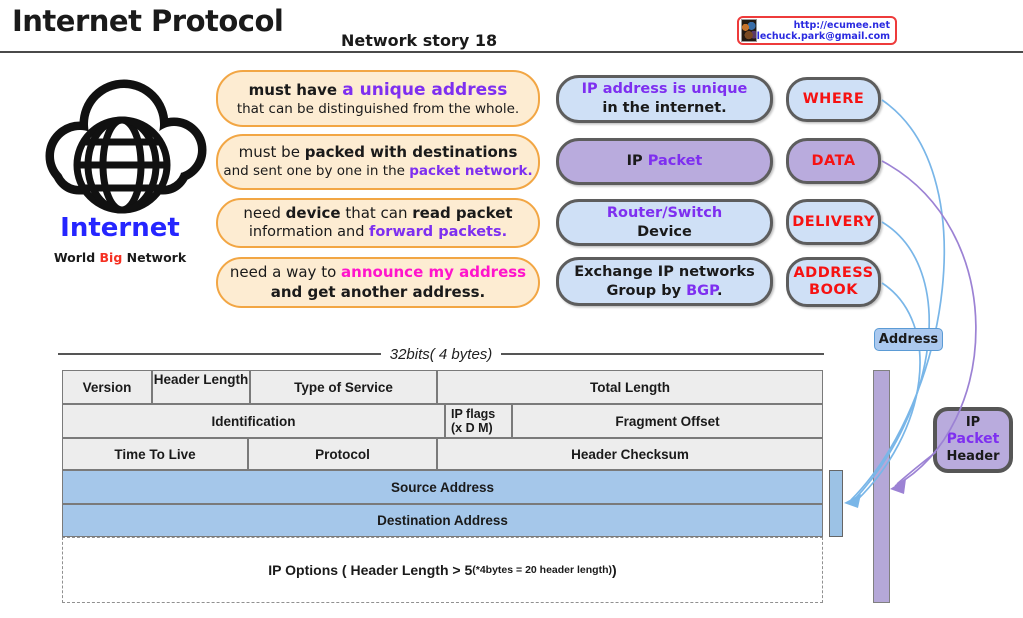 Image resolution: width=1023 pixels, height=618 pixels. I want to click on header-divider, so click(511, 52).